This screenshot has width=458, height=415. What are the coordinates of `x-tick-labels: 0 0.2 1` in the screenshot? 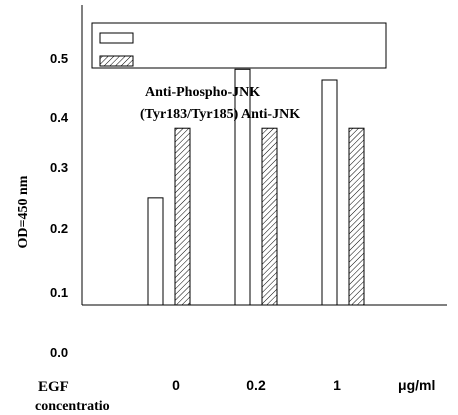 It's located at (256, 385).